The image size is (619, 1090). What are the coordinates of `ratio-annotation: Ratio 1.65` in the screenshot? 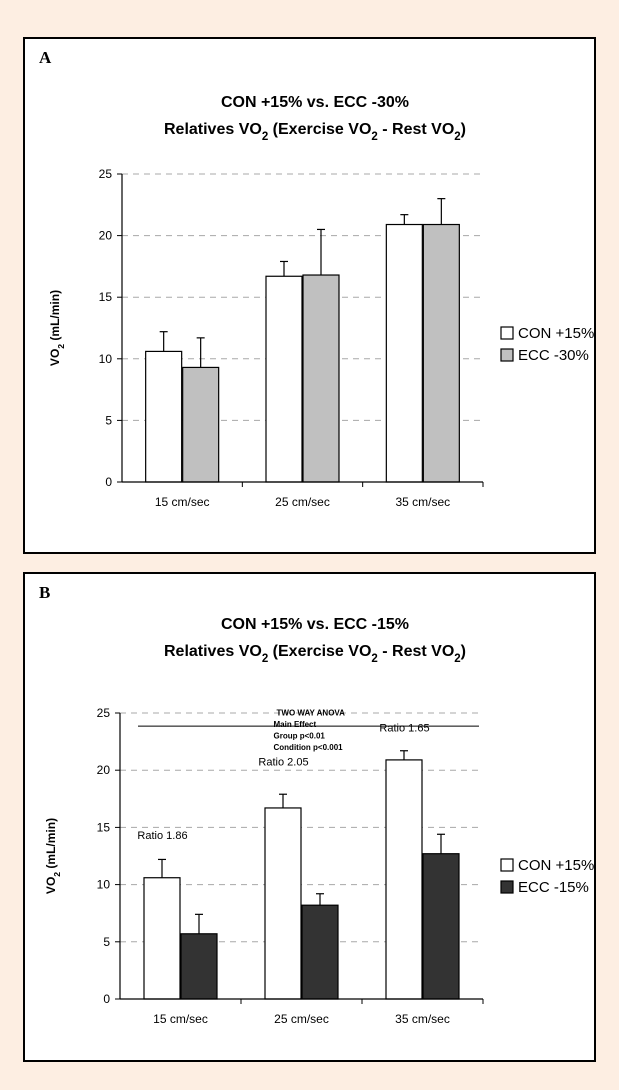 It's located at (404, 728).